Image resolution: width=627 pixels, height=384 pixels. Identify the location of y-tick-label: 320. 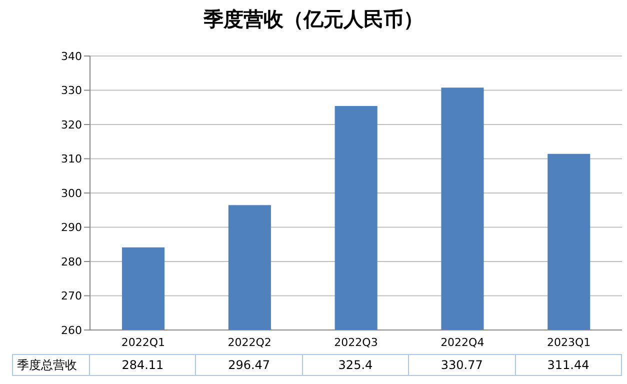
(71, 125).